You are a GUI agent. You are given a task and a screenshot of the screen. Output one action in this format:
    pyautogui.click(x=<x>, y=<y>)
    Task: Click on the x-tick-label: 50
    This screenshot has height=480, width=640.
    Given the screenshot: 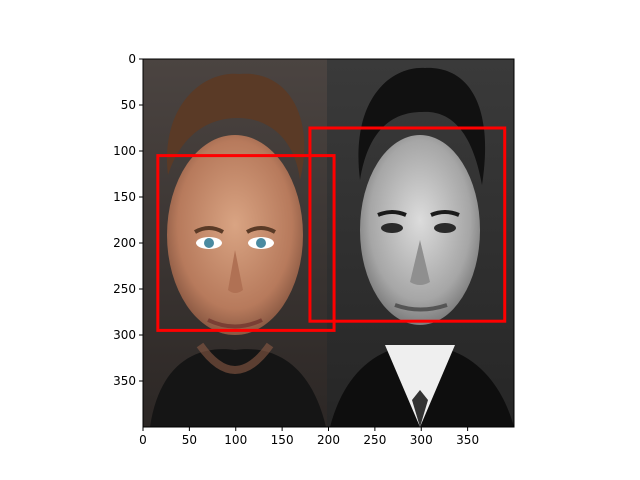 What is the action you would take?
    pyautogui.click(x=189, y=440)
    